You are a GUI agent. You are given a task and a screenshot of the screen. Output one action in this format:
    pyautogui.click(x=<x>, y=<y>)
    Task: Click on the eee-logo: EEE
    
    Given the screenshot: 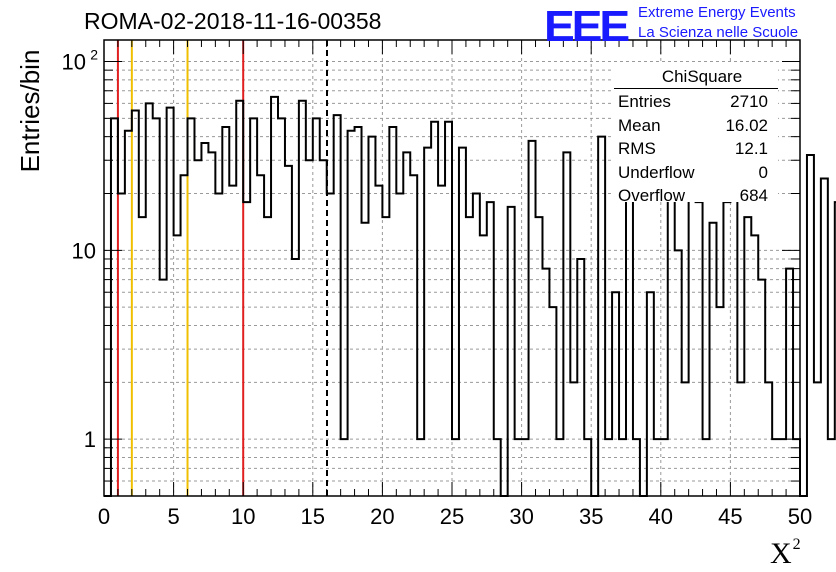 What is the action you would take?
    pyautogui.click(x=587, y=26)
    